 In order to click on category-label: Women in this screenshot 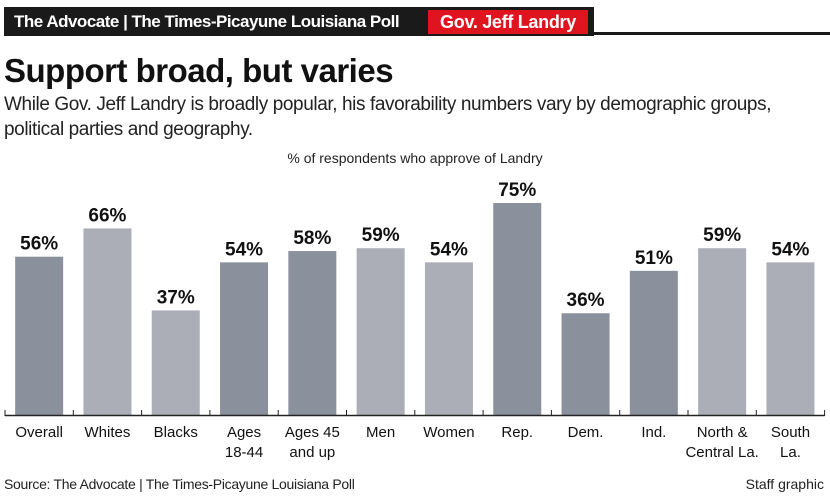, I will do `click(448, 432)`.